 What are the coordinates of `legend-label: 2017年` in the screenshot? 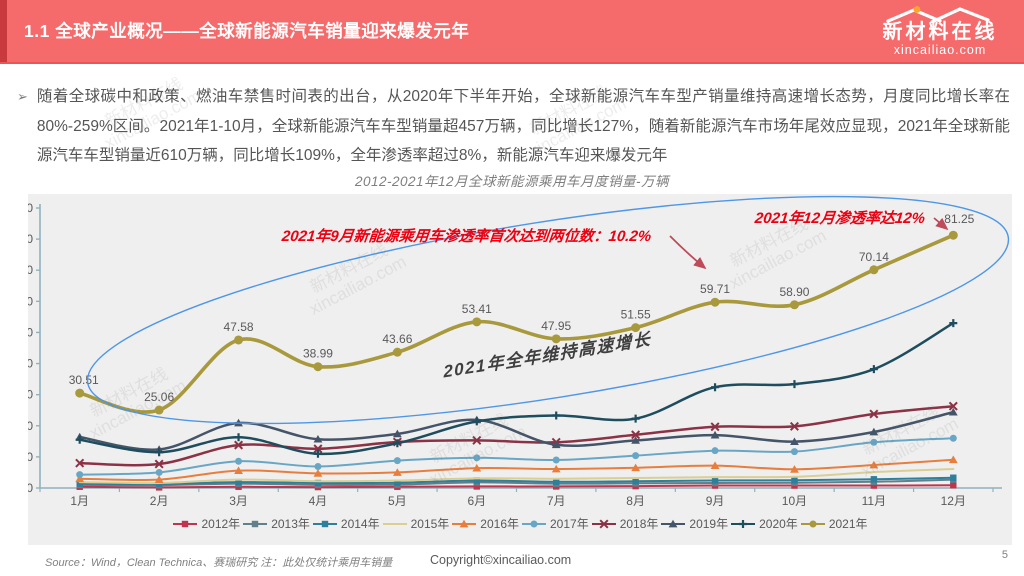 It's located at (569, 524).